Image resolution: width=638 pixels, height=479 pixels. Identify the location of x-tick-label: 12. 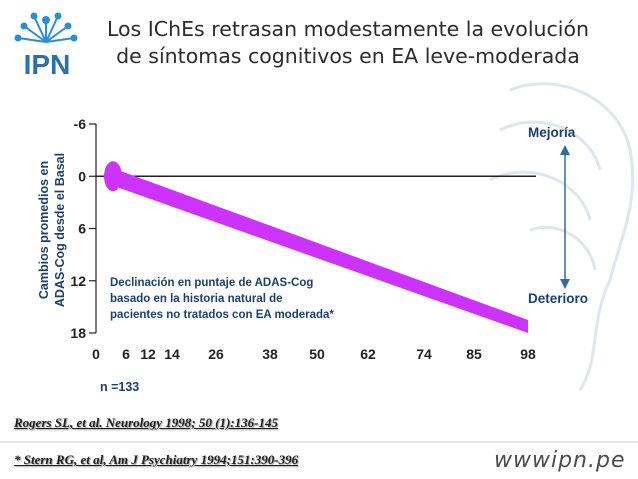
(148, 354).